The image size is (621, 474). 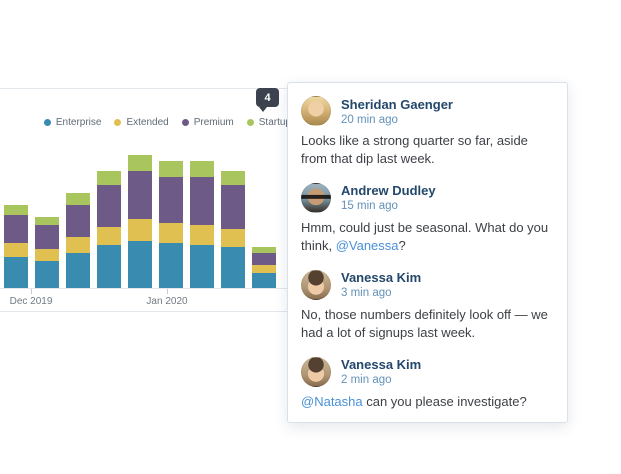 I want to click on legend-label: Startup, so click(x=274, y=122).